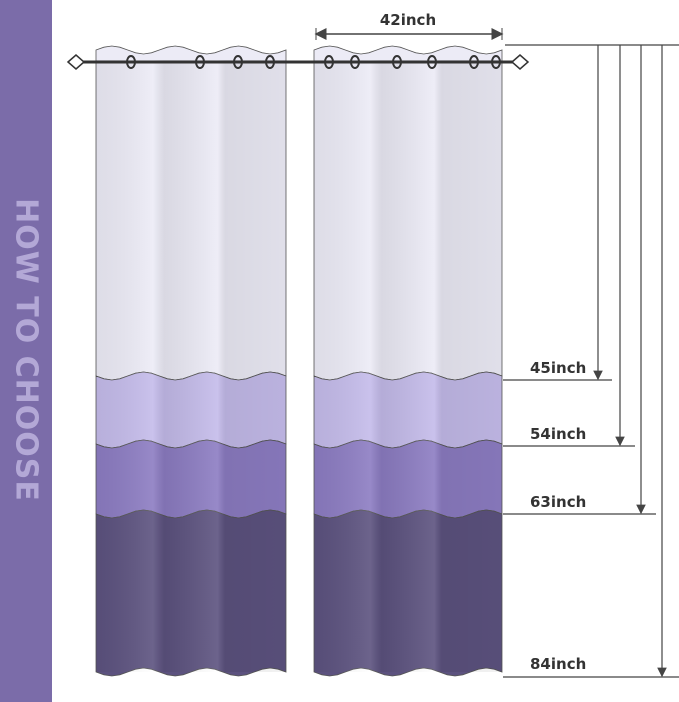 The width and height of the screenshot is (679, 702). Describe the element at coordinates (558, 368) in the screenshot. I see `length-label-45: 45inch` at that location.